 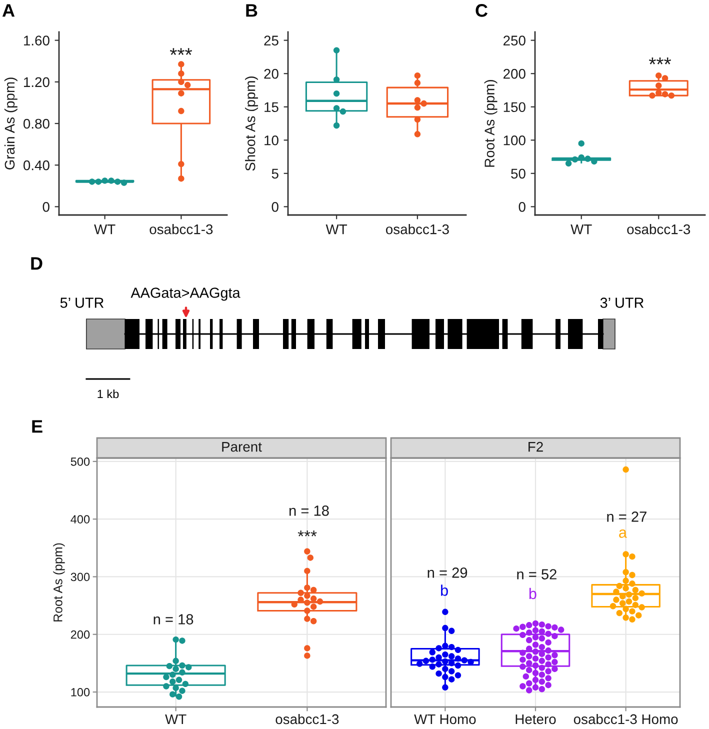 I want to click on chart-title: B, so click(x=252, y=10).